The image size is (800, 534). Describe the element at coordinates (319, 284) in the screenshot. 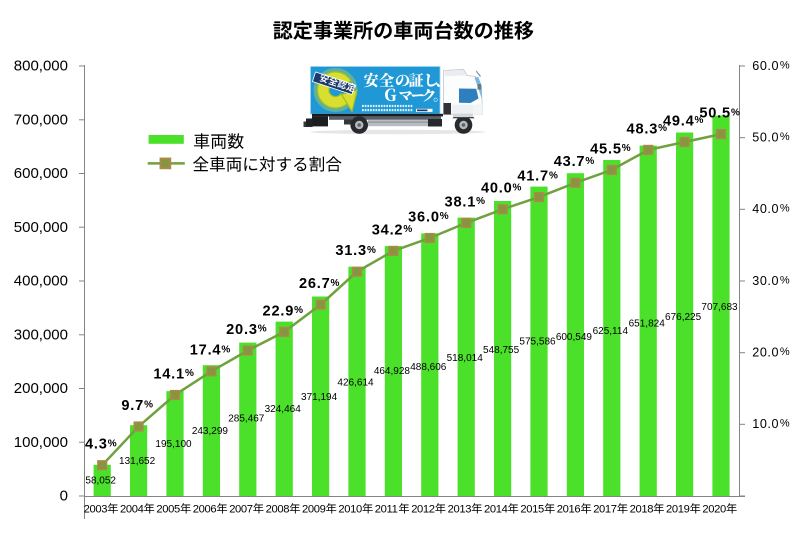

I see `svg-text: 26.7%` at that location.